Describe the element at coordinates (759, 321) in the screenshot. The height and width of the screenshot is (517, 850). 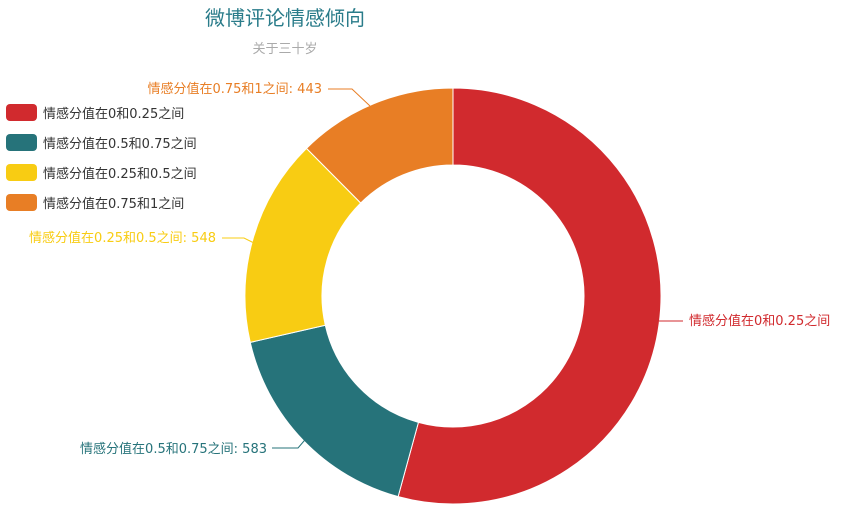
I see `slice-data-label: 情感分值在0和0.25之间` at that location.